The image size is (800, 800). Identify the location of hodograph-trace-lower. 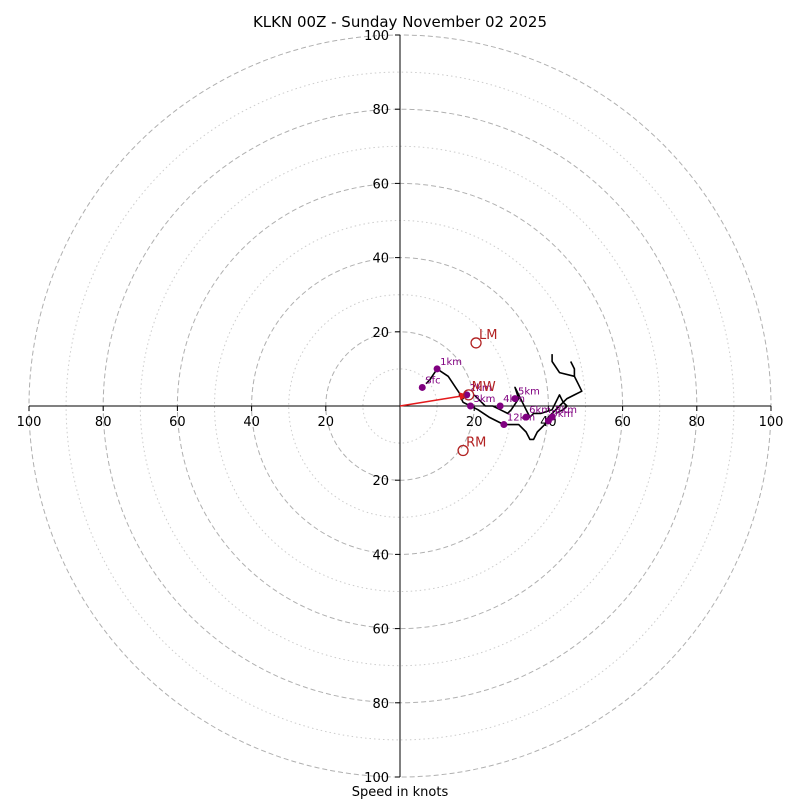
(495, 404).